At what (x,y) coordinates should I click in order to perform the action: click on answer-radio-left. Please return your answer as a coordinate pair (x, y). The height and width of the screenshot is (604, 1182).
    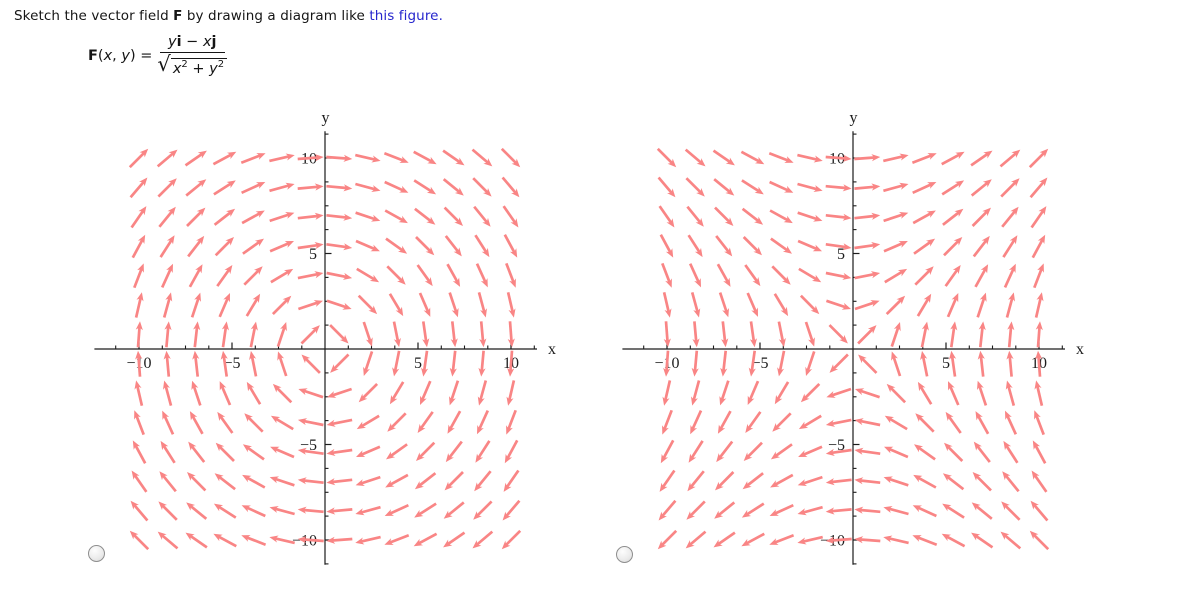
    Looking at the image, I should click on (96, 553).